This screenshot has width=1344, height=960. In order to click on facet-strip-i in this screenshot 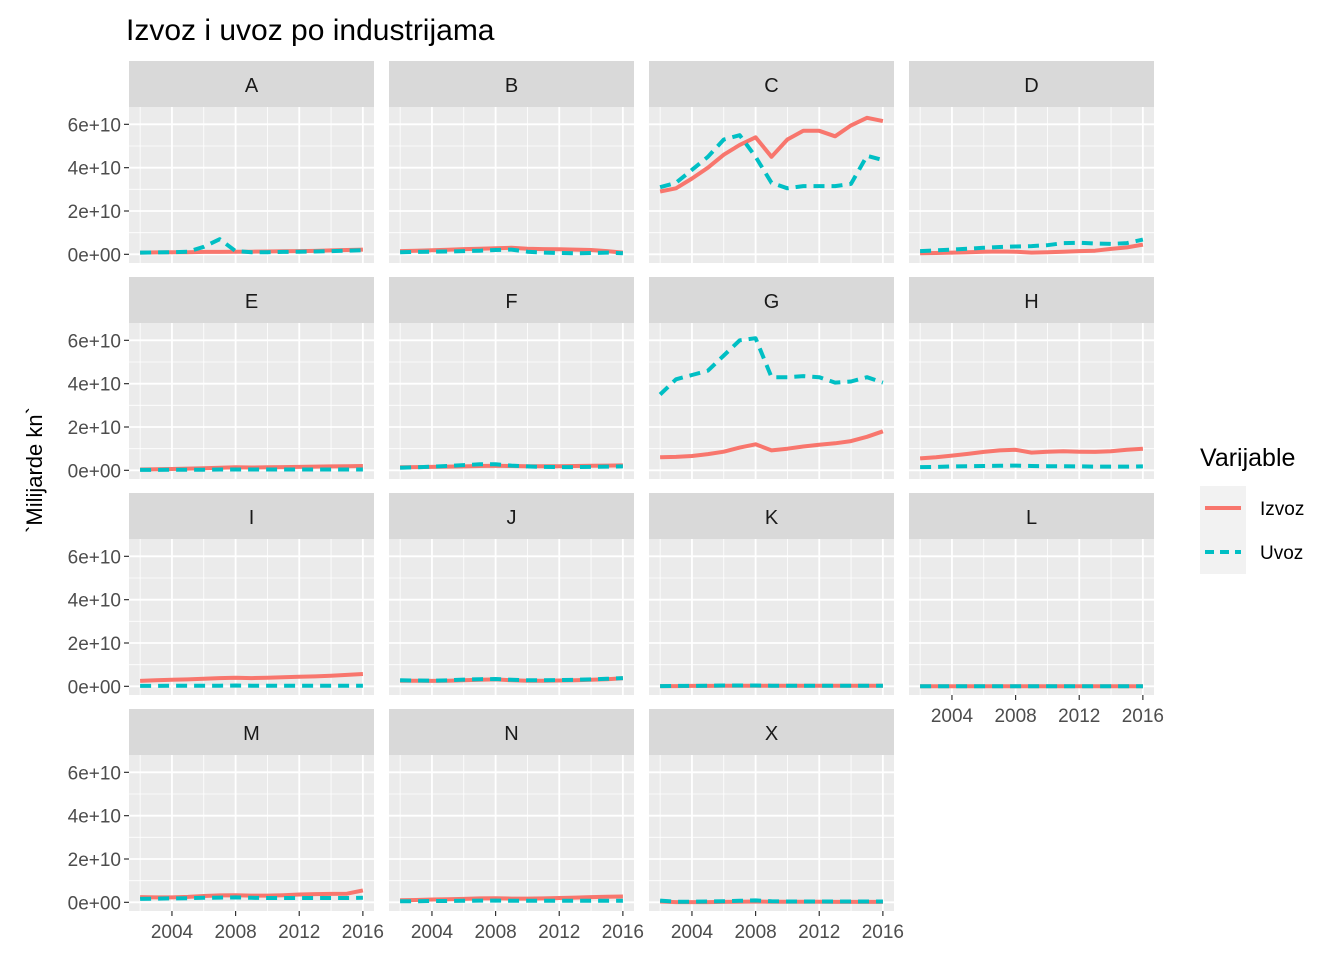, I will do `click(251, 516)`.